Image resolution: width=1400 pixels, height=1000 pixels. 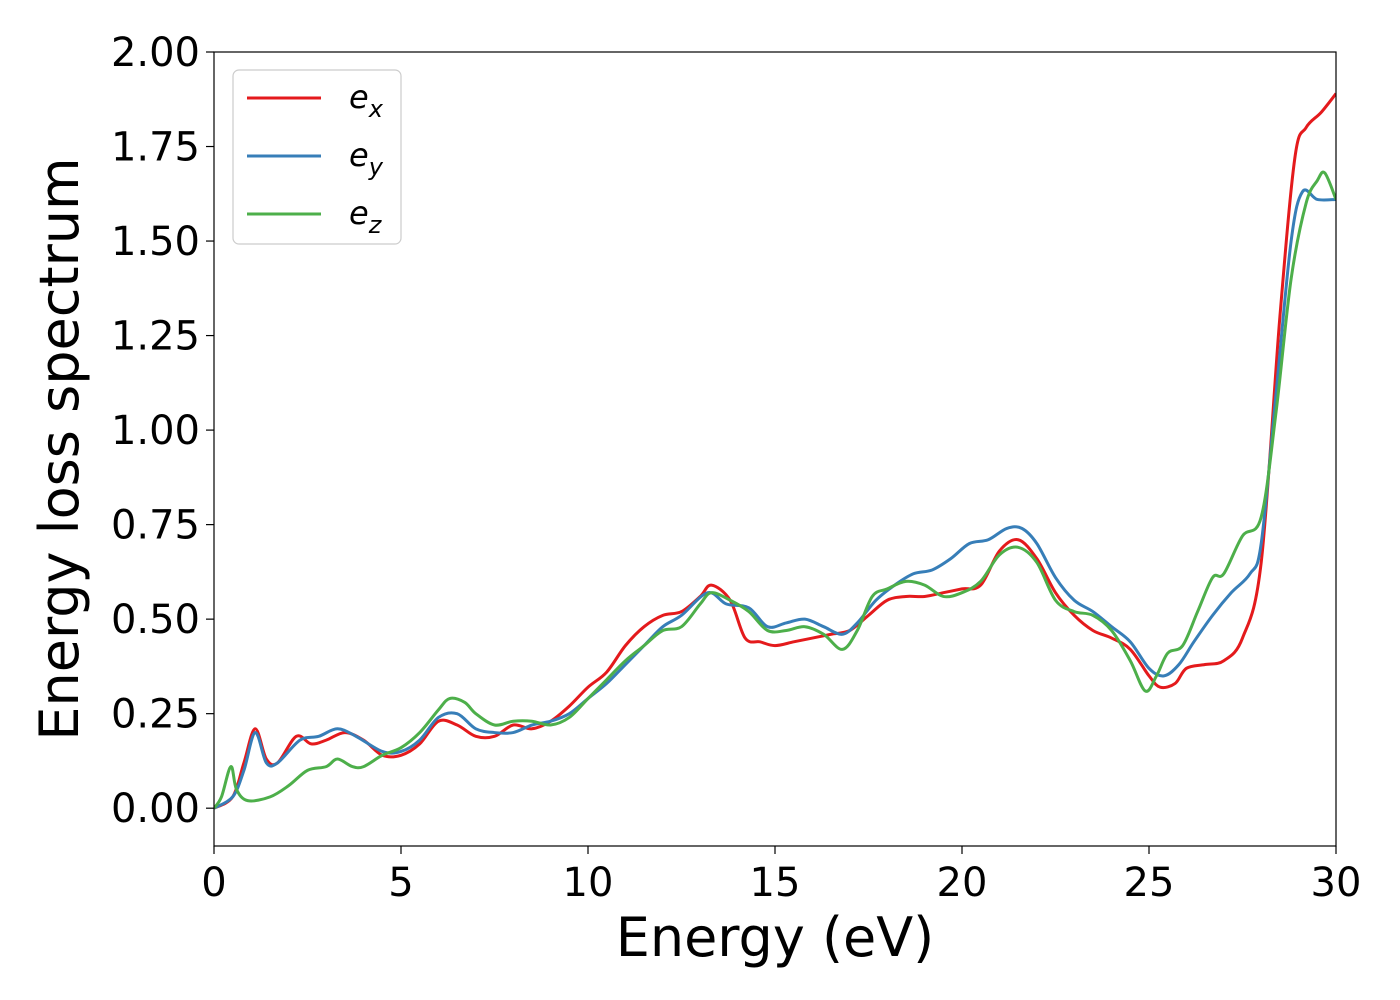 What do you see at coordinates (366, 158) in the screenshot?
I see `legend-label-ey: ey` at bounding box center [366, 158].